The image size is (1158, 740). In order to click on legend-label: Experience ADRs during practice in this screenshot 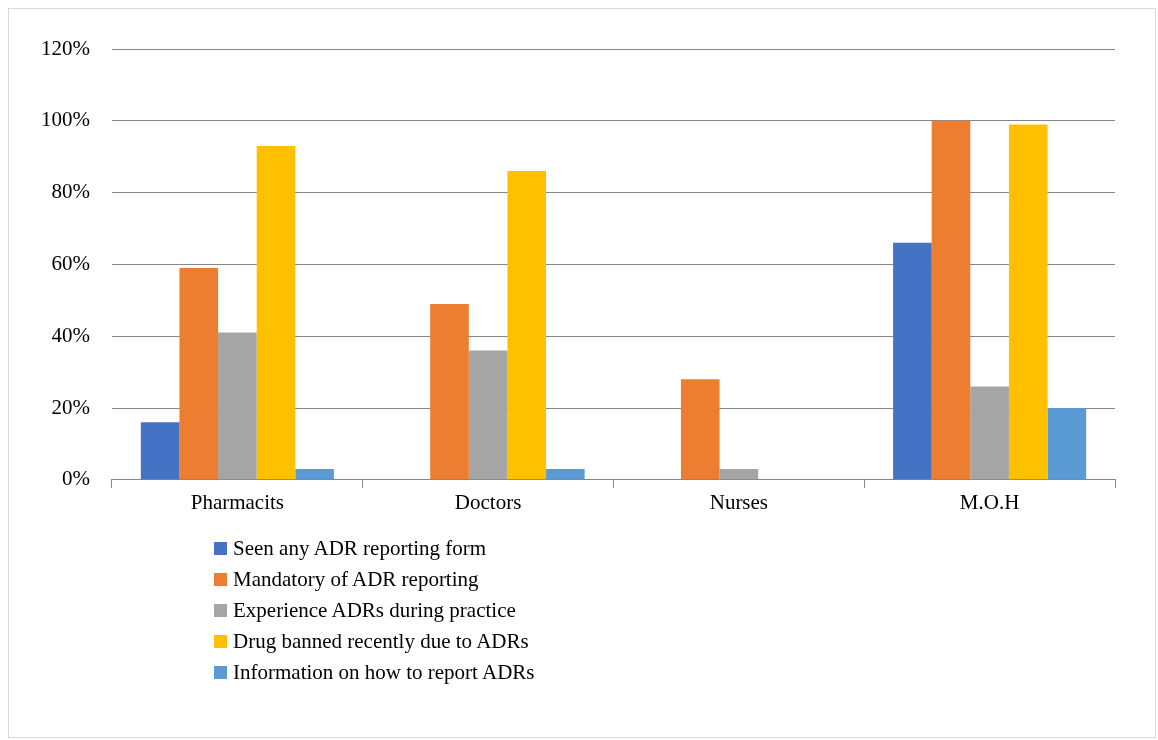, I will do `click(374, 610)`.